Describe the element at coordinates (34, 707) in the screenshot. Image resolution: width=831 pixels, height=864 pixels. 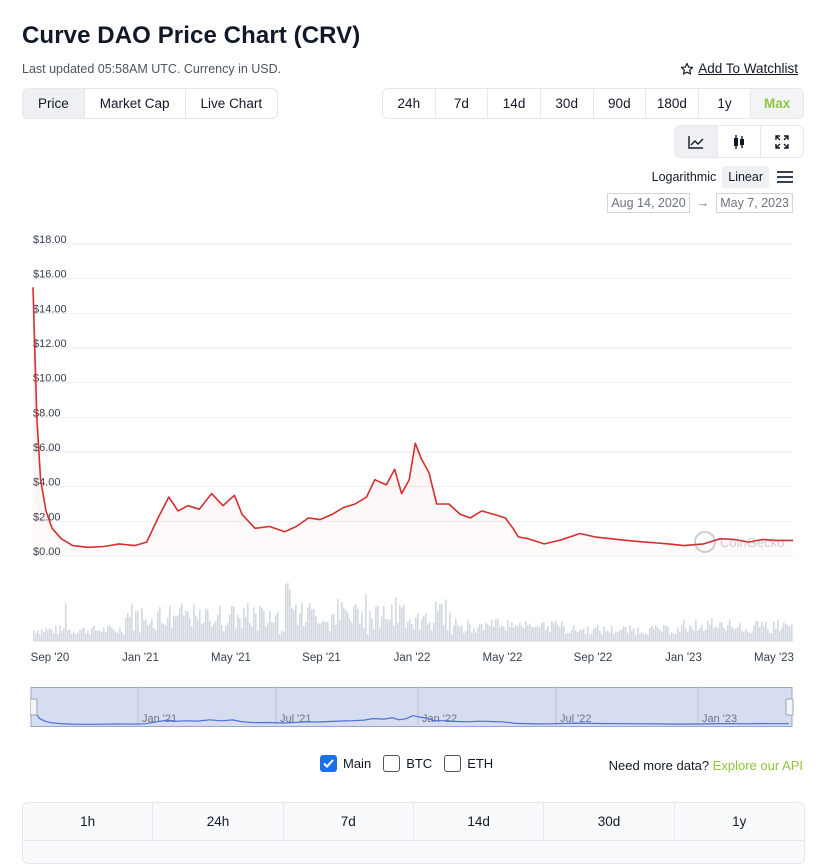
I see `navigator-left-handle` at that location.